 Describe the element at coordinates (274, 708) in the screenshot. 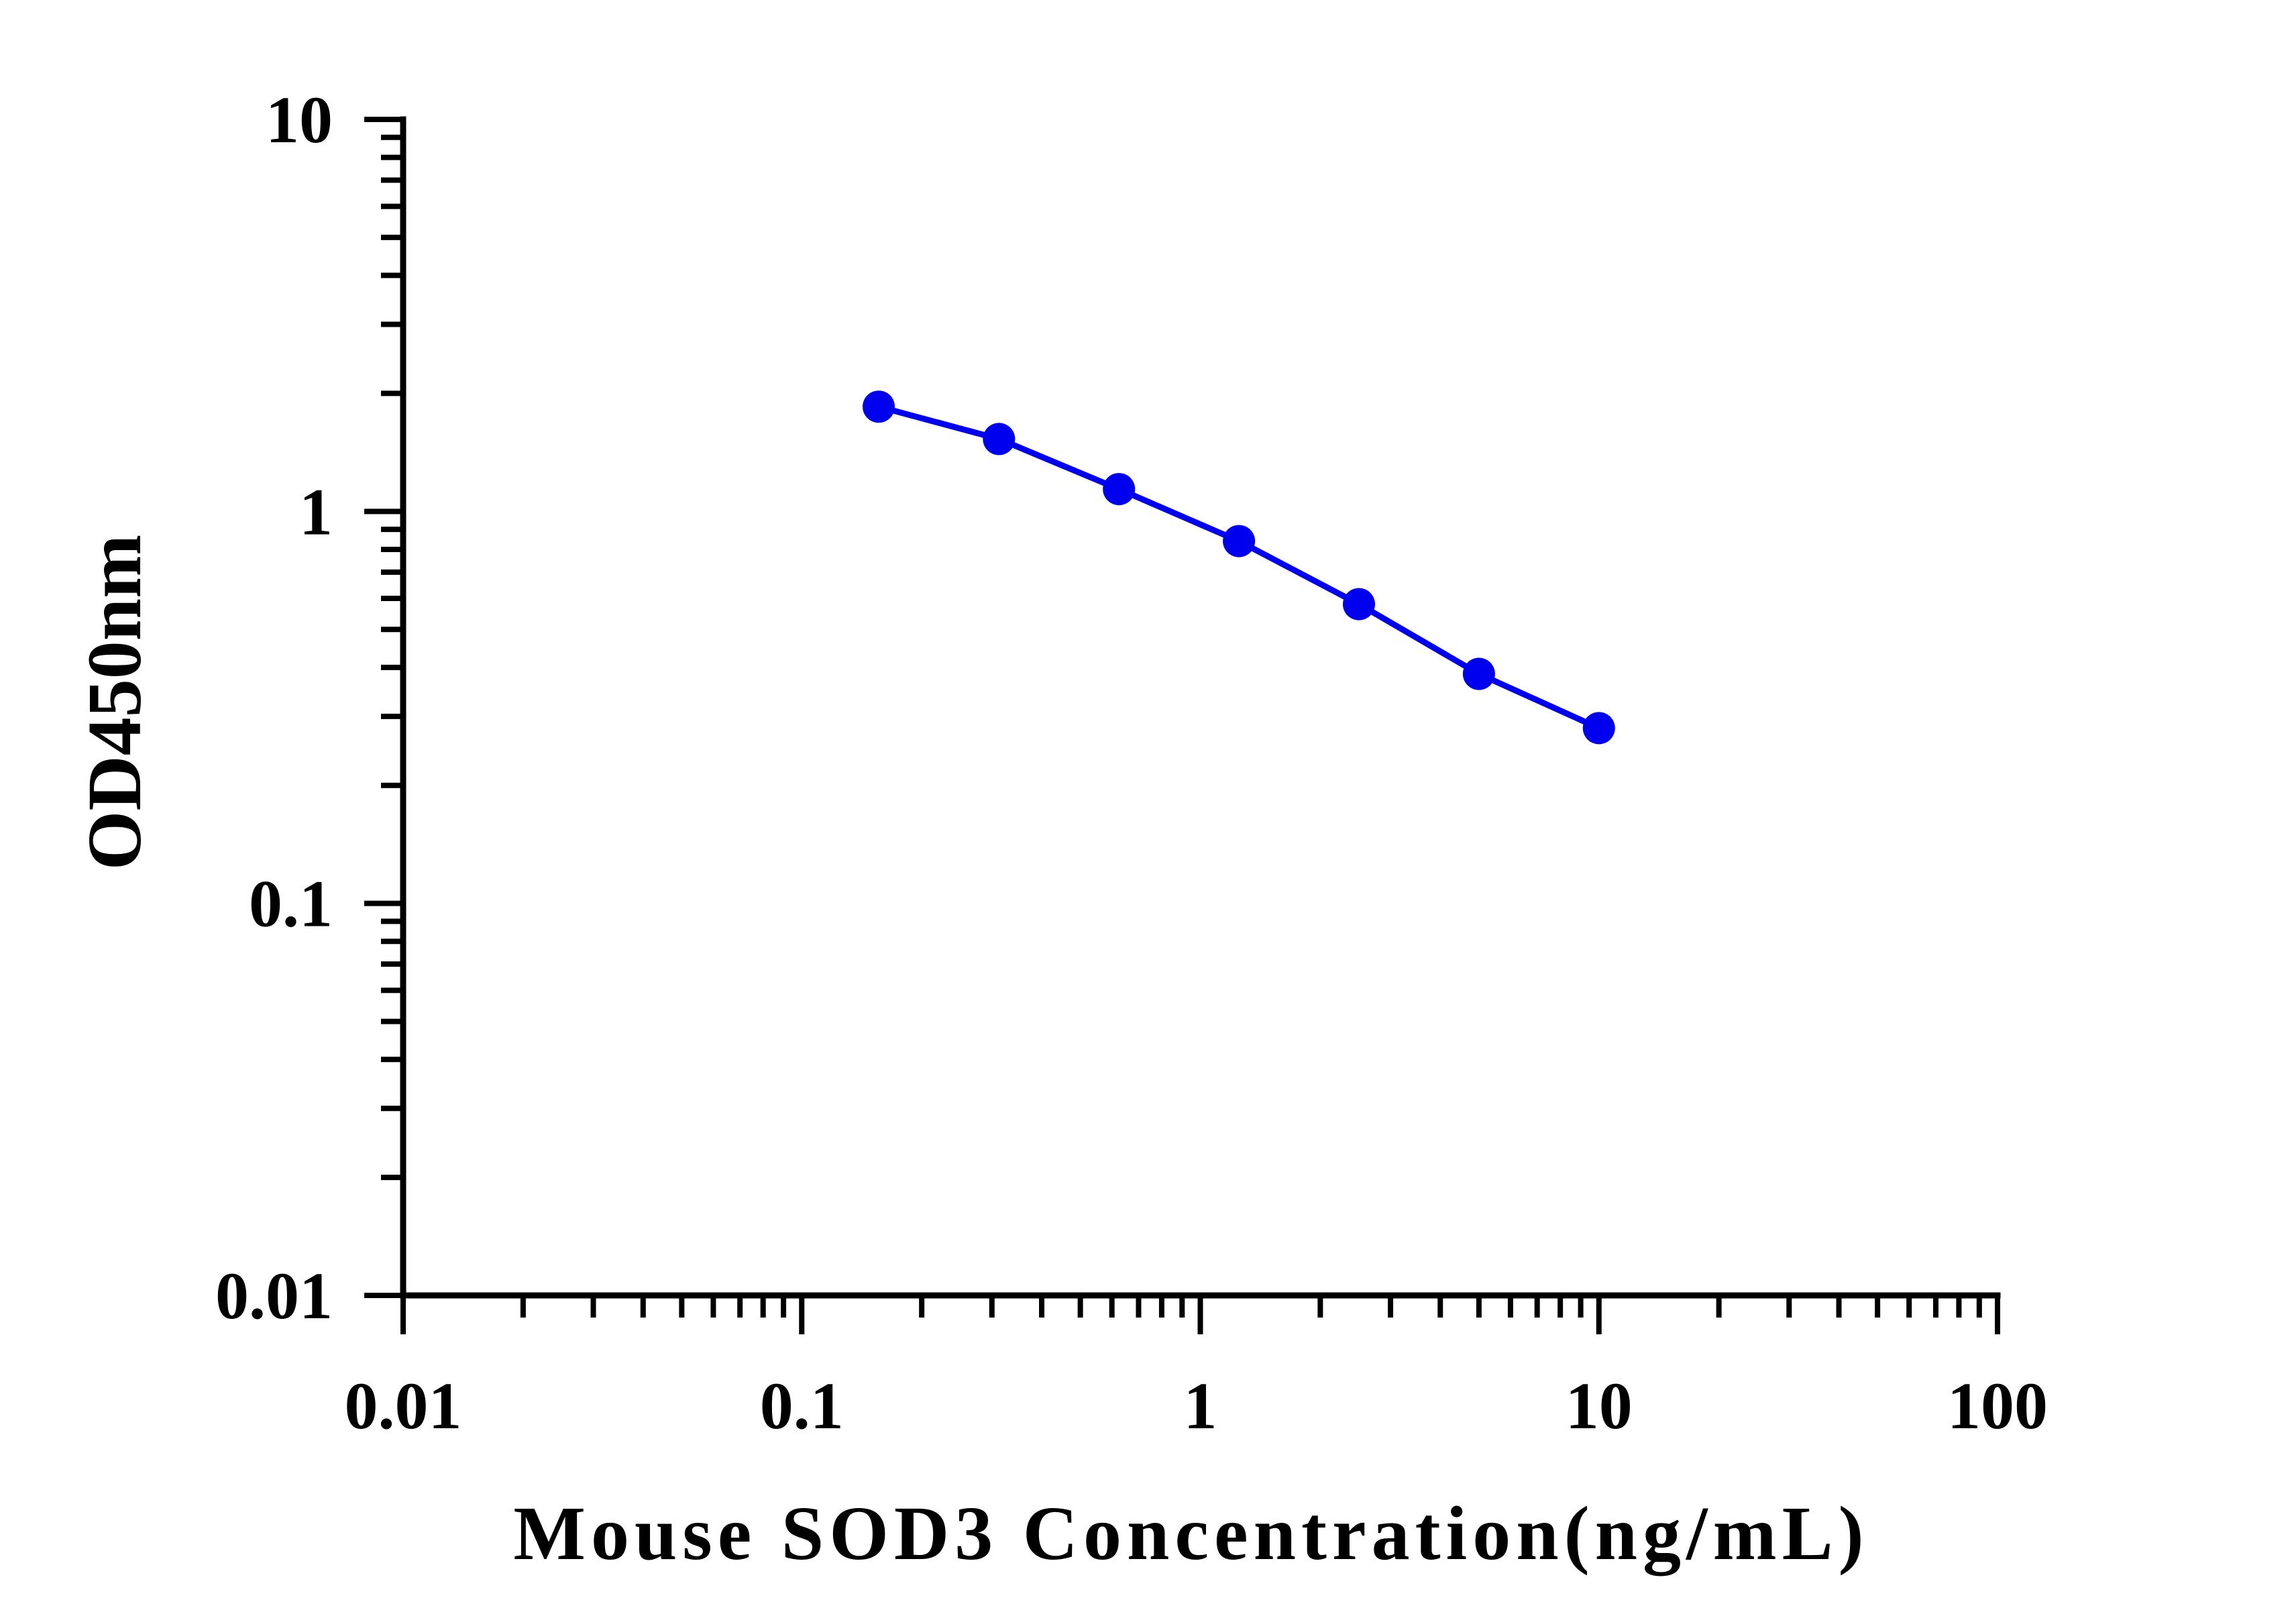

I see `y-axis-tick-labels: 0.01 0.1 1 10` at that location.